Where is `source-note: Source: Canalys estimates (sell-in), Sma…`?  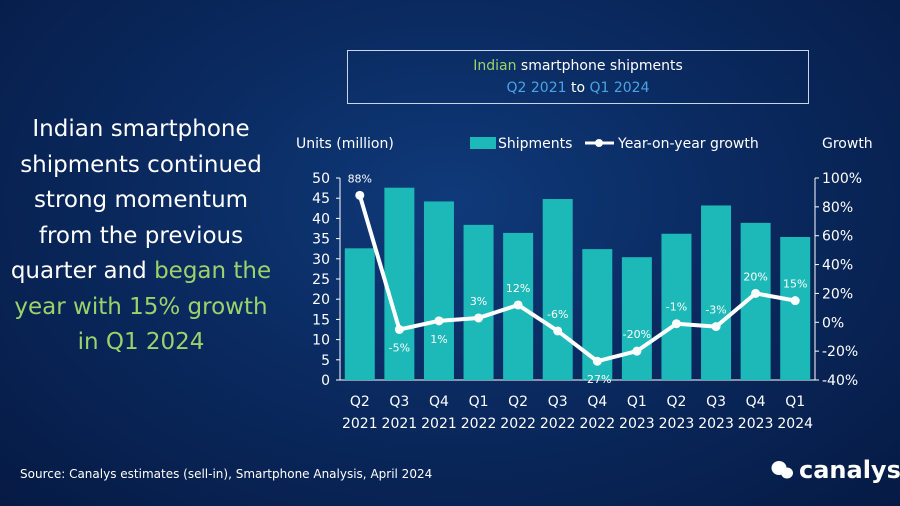
source-note: Source: Canalys estimates (sell-in), Sma… is located at coordinates (226, 474).